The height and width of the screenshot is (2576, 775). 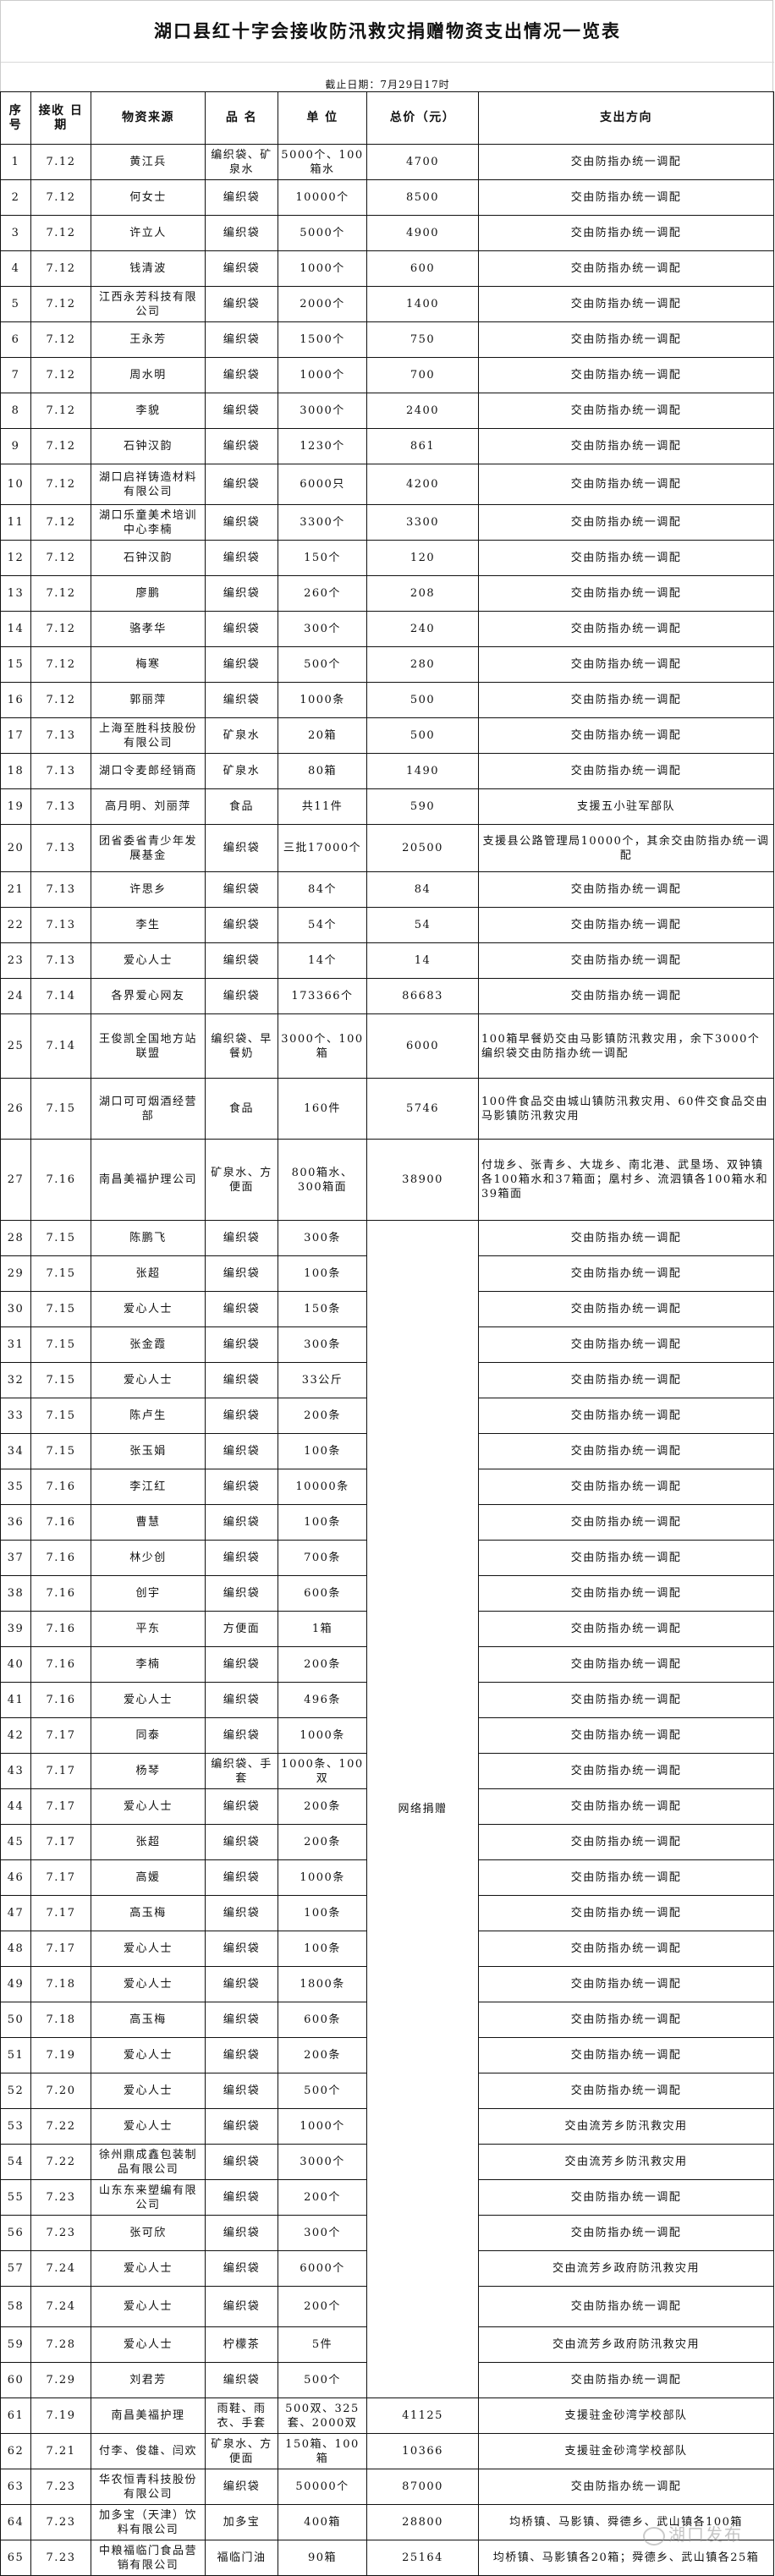 I want to click on cell-source: 骆孝华, so click(x=148, y=629).